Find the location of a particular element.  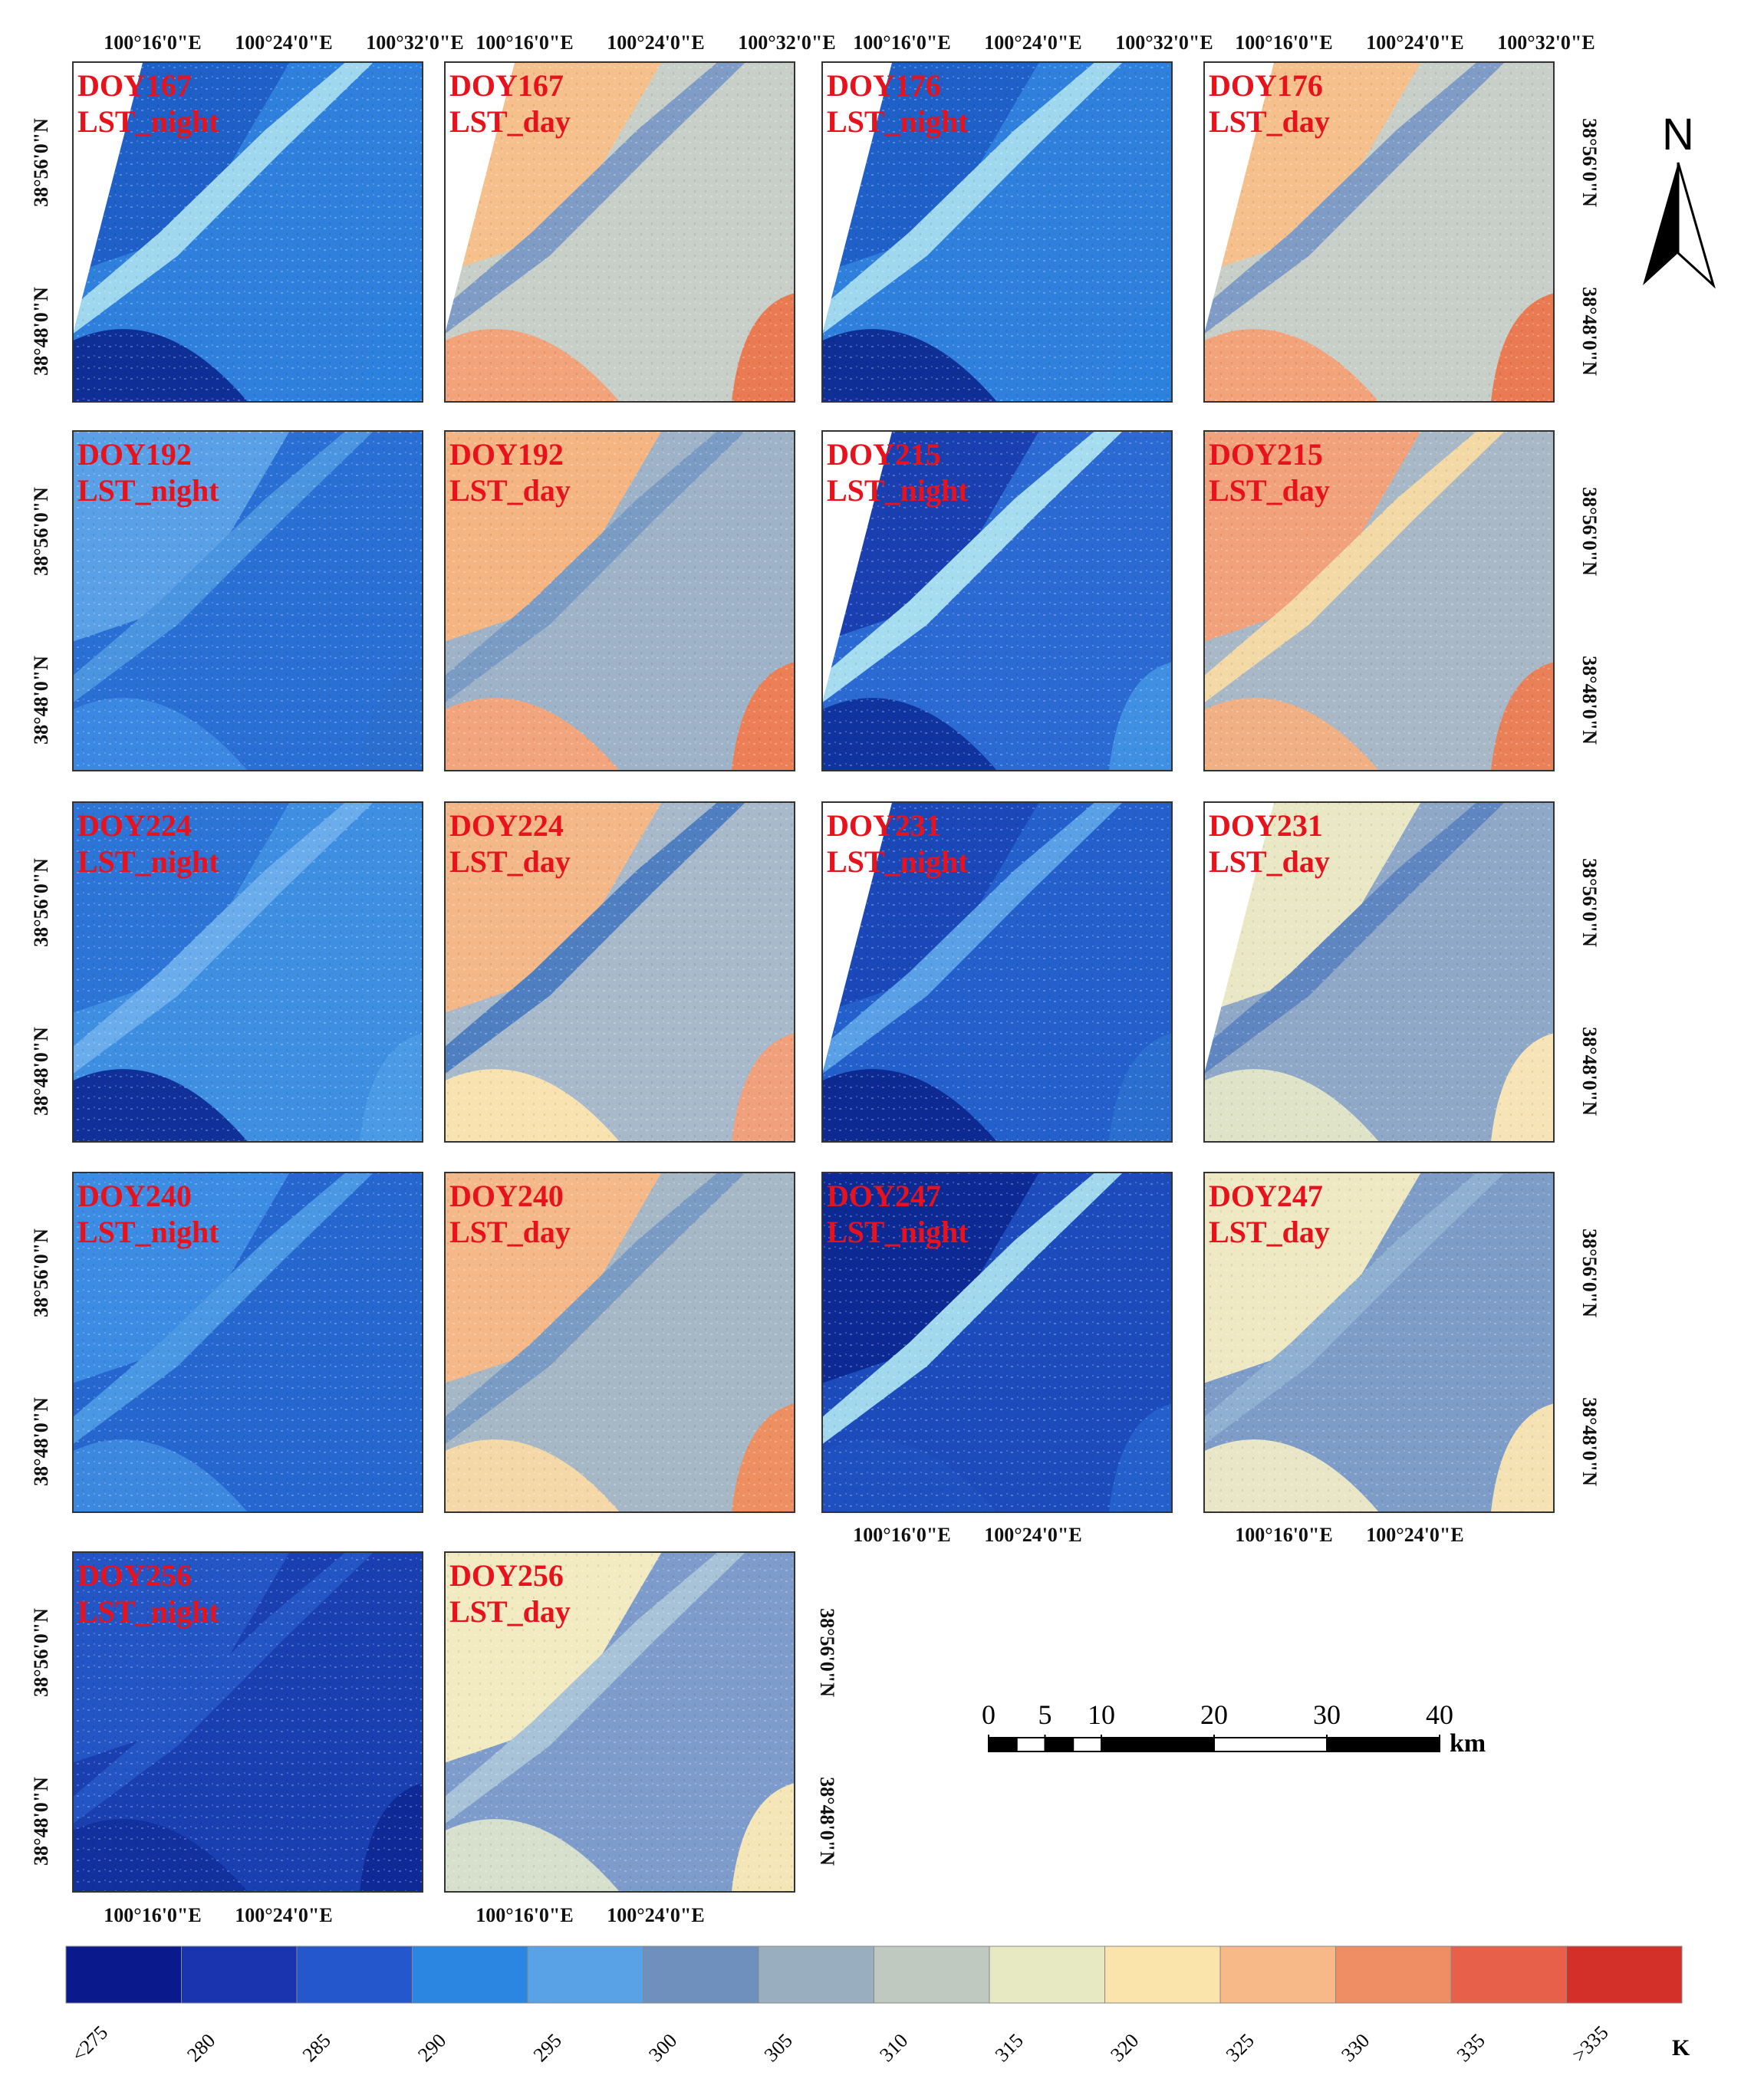

legend-label: 280 is located at coordinates (201, 2047).